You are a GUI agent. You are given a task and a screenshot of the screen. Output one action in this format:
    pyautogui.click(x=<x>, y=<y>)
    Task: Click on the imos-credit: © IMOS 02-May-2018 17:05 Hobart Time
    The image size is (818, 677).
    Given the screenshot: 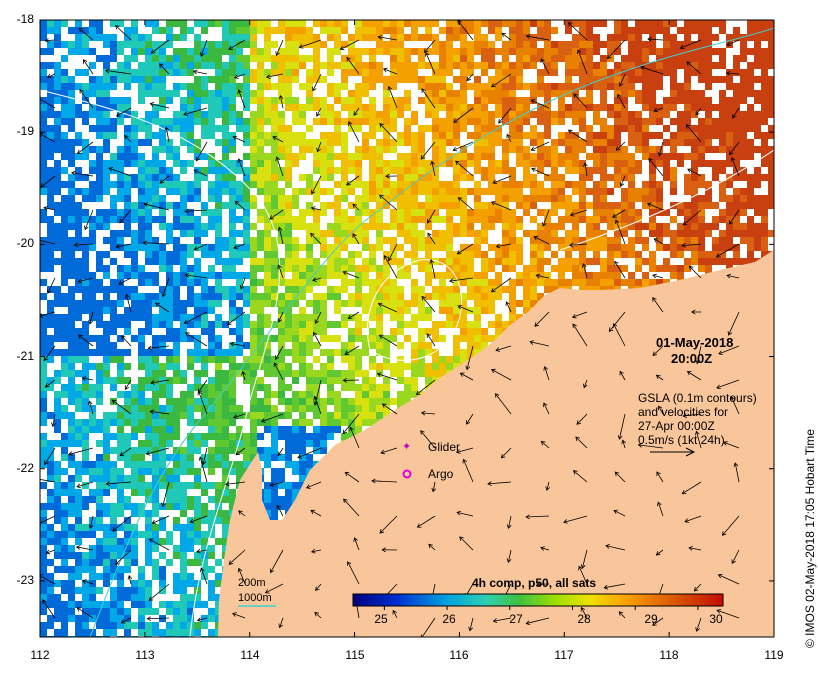 What is the action you would take?
    pyautogui.click(x=810, y=538)
    